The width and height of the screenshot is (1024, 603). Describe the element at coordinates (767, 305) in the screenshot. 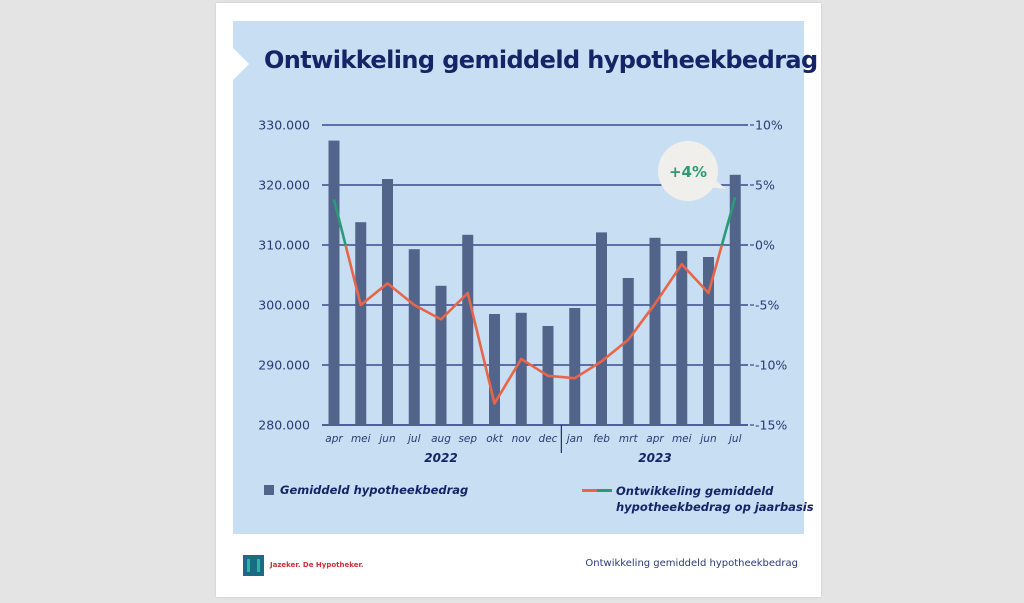

I see `y-right-tick-label: -5%` at that location.